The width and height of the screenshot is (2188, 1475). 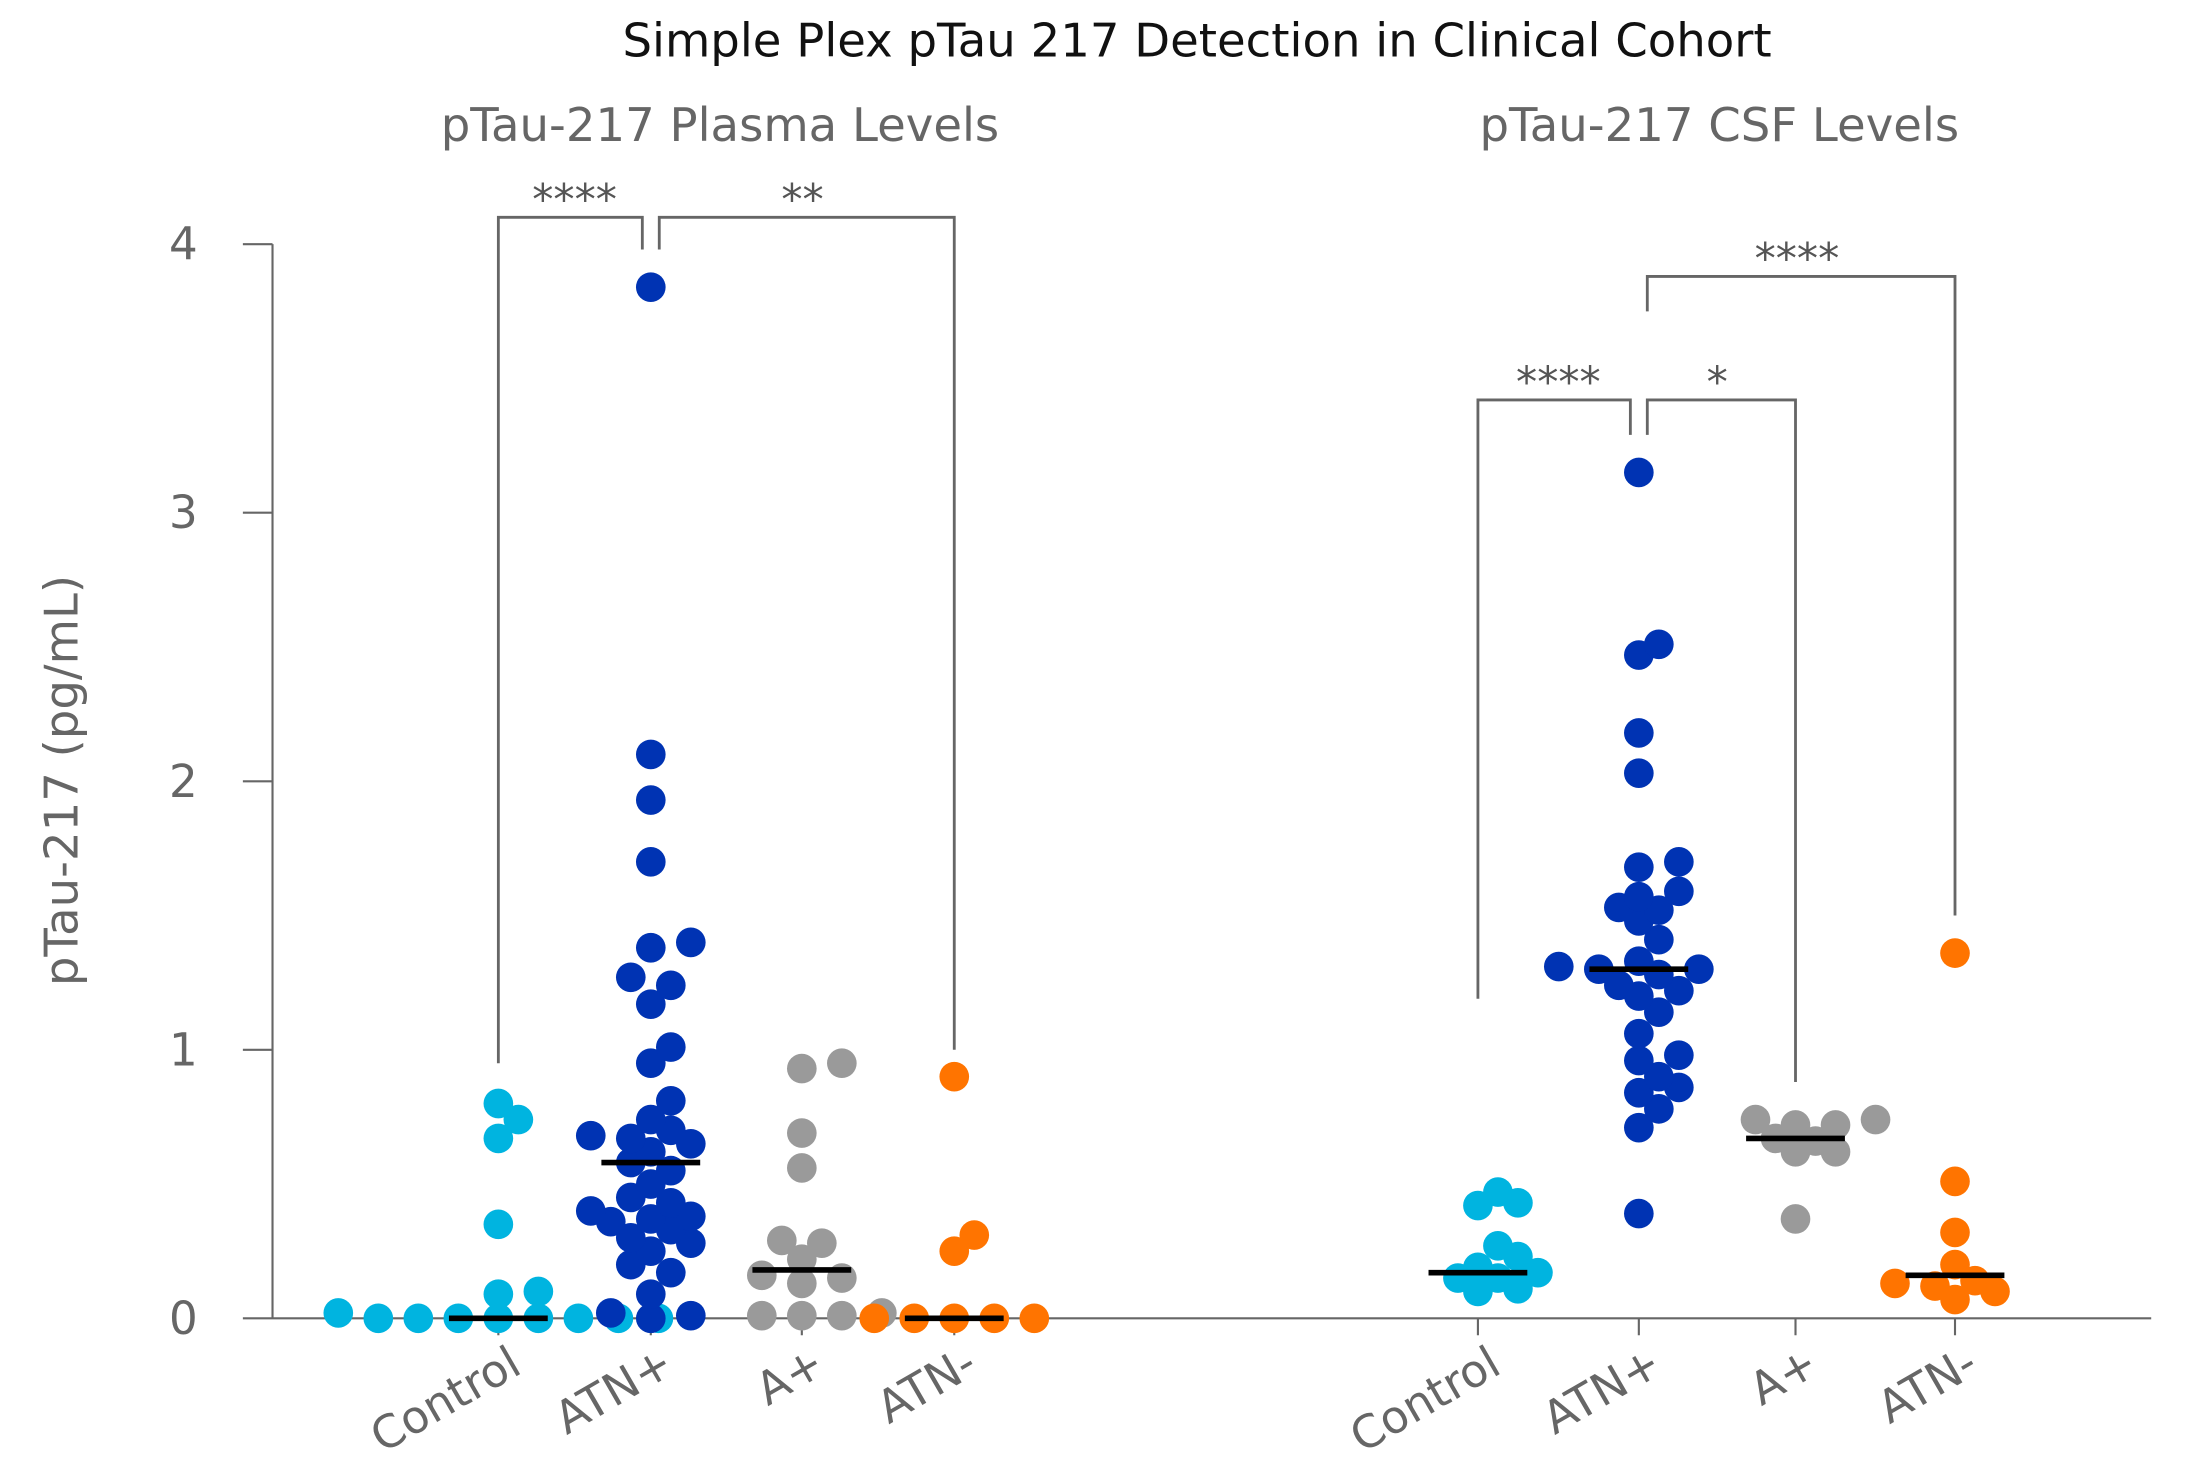 I want to click on significance-label: **, so click(x=802, y=200).